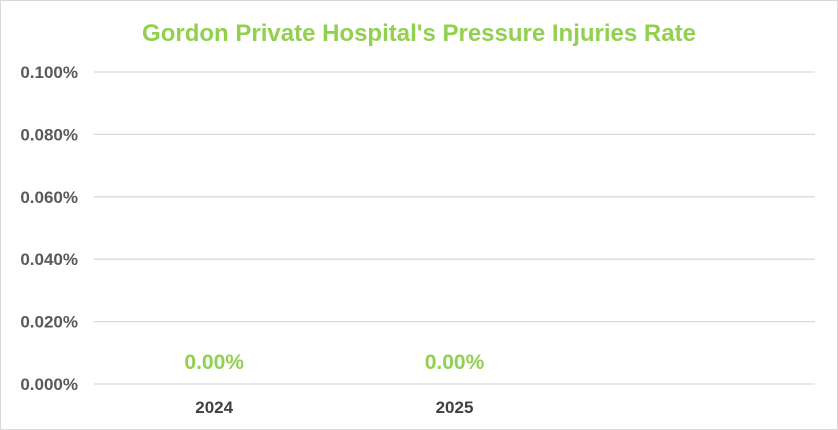 The width and height of the screenshot is (838, 430). What do you see at coordinates (49, 384) in the screenshot?
I see `y-tick-label: 0.000%` at bounding box center [49, 384].